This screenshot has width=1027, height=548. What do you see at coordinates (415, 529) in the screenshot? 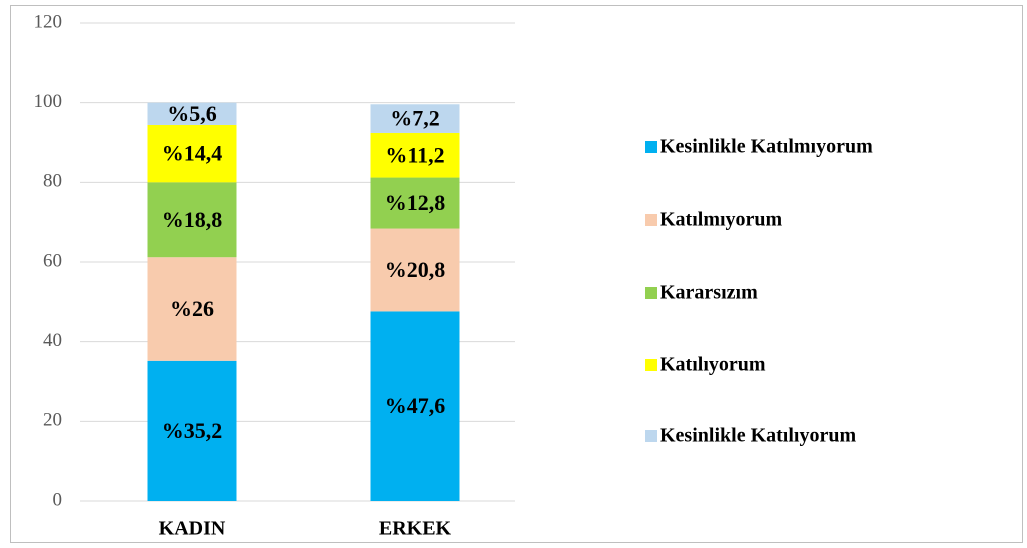
I see `x-tick-label: ERKEK` at bounding box center [415, 529].